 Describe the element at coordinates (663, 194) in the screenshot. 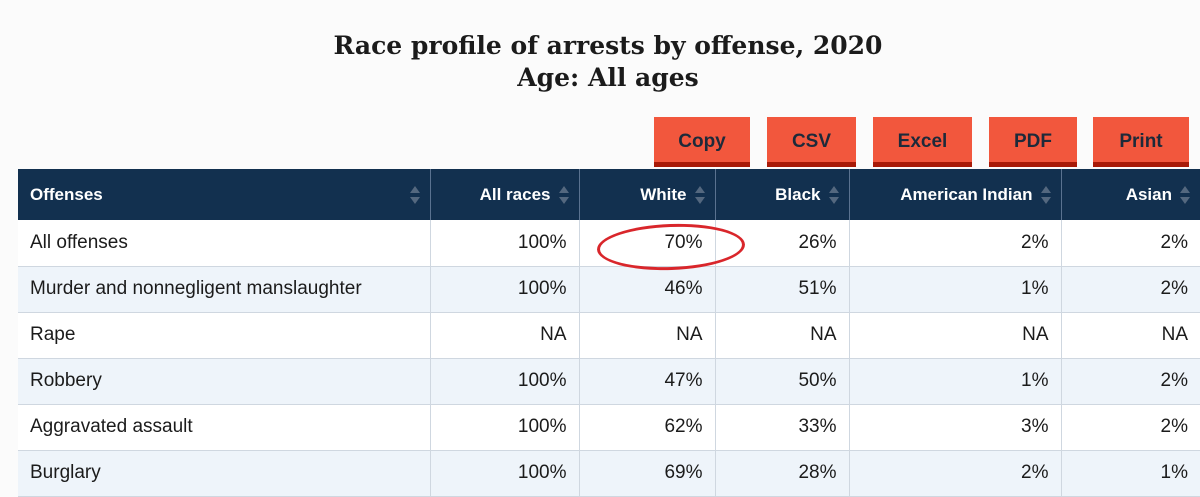

I see `column-label: White` at that location.